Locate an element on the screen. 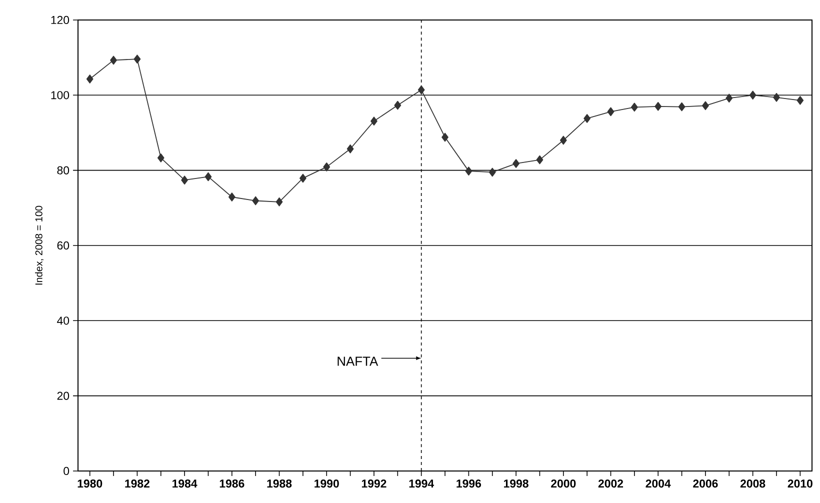  y-tick-label: 60 is located at coordinates (63, 245).